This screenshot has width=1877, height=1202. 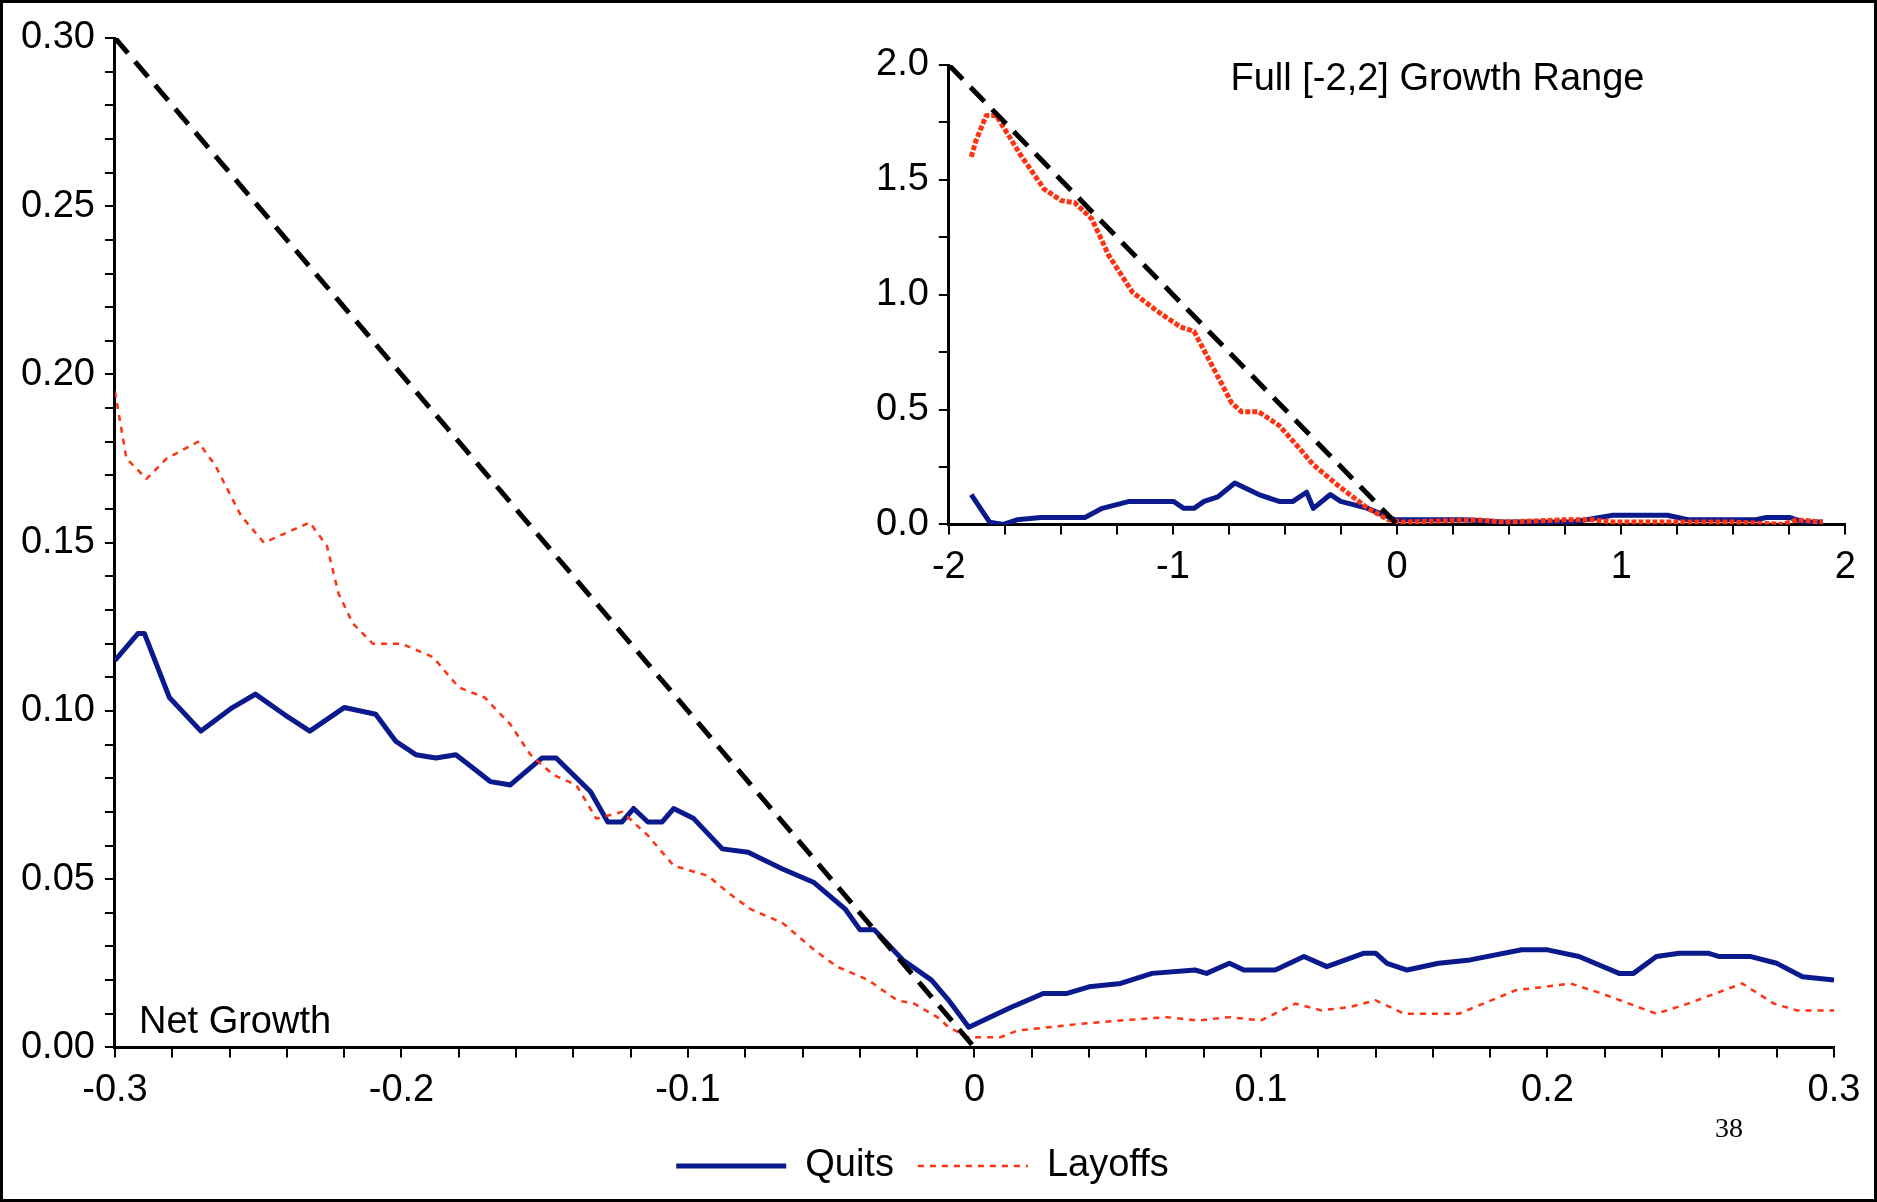 I want to click on legend-label: Layoffs, so click(x=1107, y=1163).